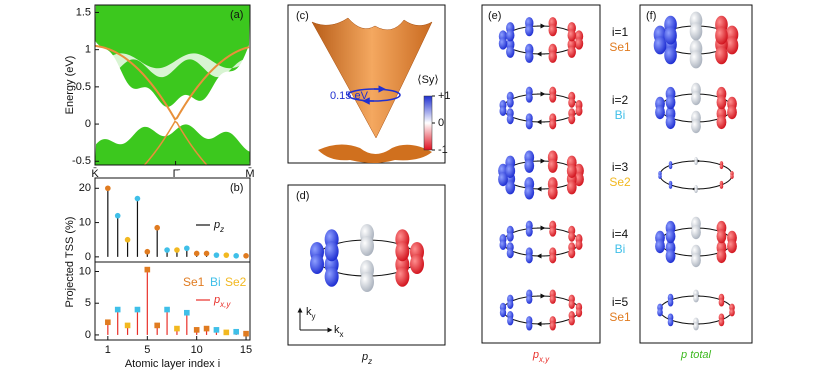 Image resolution: width=814 pixels, height=372 pixels. Describe the element at coordinates (311, 313) in the screenshot. I see `ky-label: ky` at that location.